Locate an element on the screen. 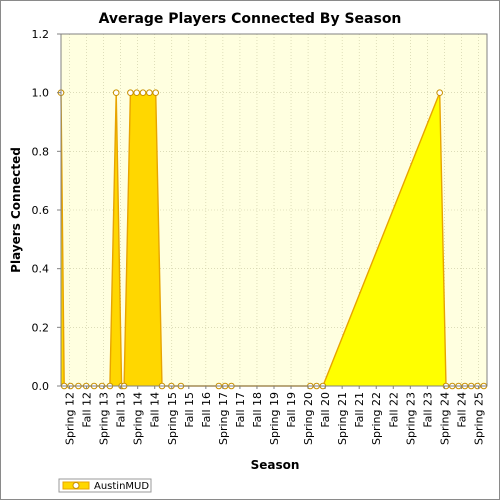 The image size is (500, 500). legend-marker-icon is located at coordinates (76, 485).